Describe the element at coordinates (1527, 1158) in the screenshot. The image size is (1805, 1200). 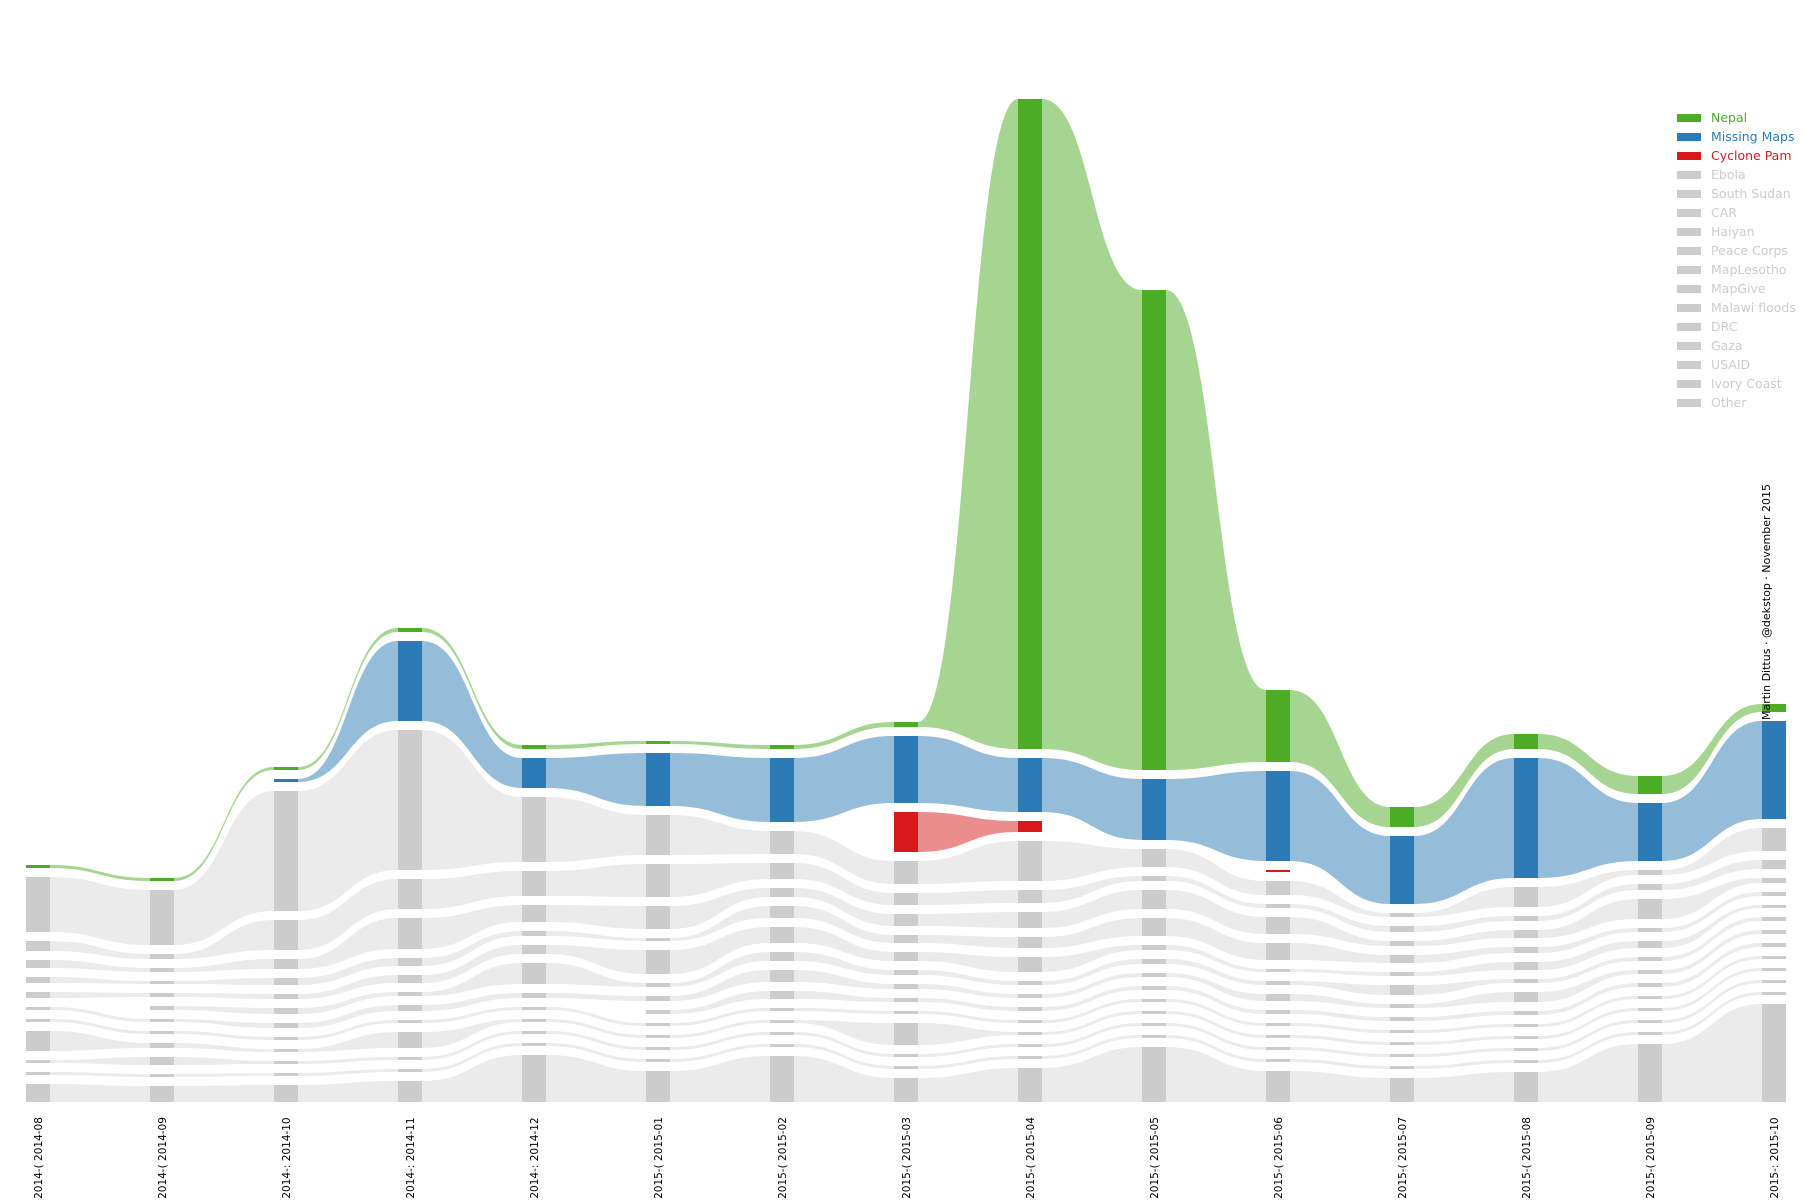
I see `x-tick-2015-08: 2015-( 2015-08` at that location.